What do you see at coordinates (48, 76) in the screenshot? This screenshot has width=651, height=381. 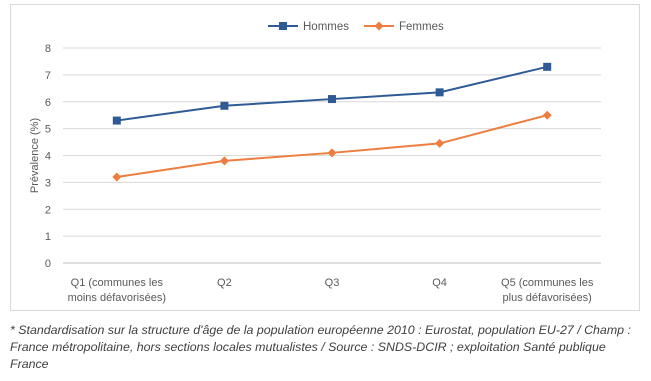 I see `y-tick-label: 7` at bounding box center [48, 76].